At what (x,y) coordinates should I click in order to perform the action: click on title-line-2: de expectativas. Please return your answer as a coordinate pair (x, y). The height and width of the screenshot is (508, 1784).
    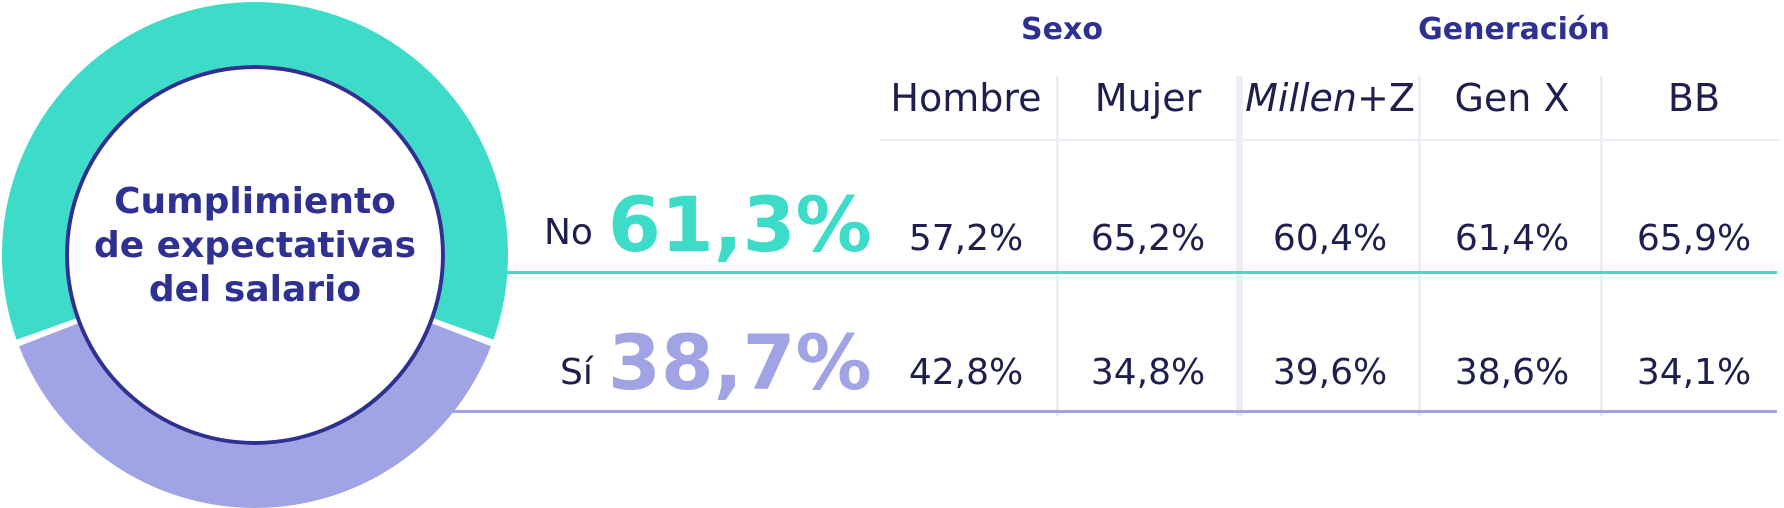
    Looking at the image, I should click on (255, 245).